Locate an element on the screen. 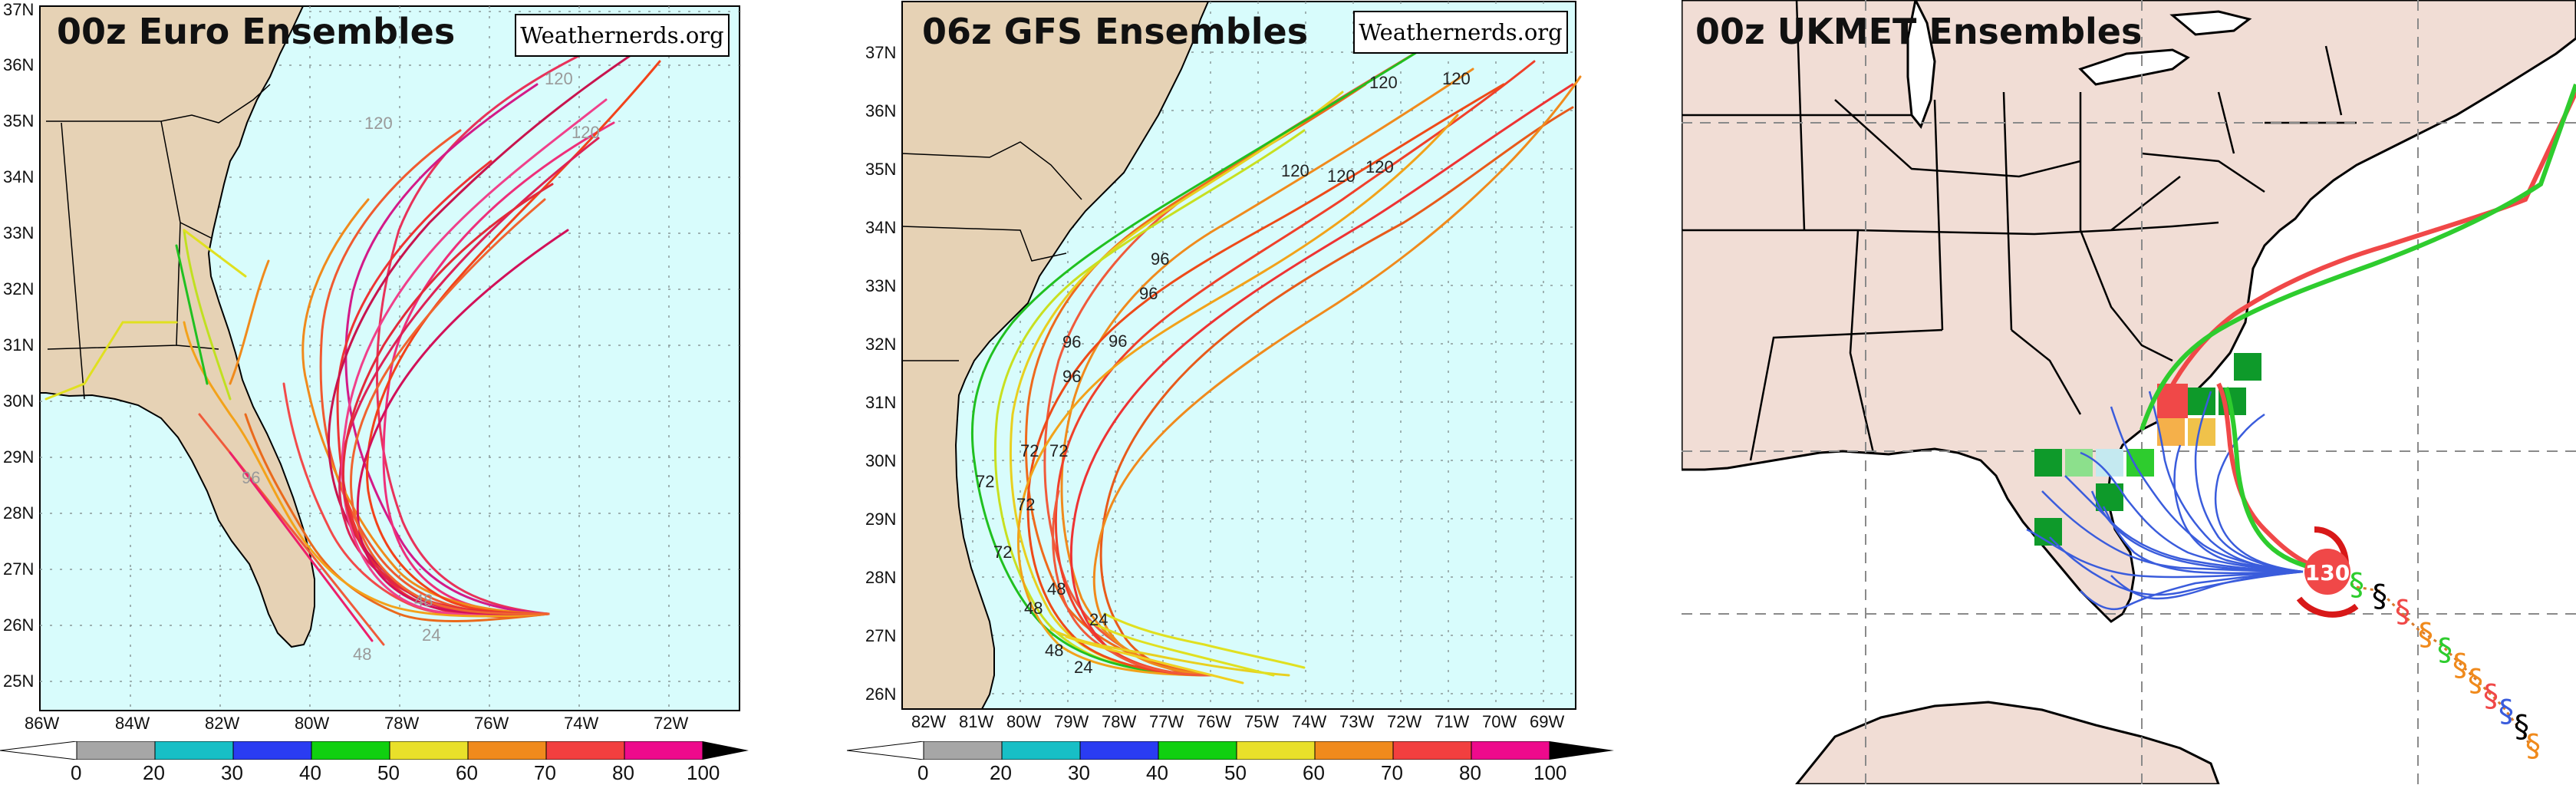 The image size is (2576, 785). storm-symbols: § § §§ § § § § § § § is located at coordinates (2445, 665).